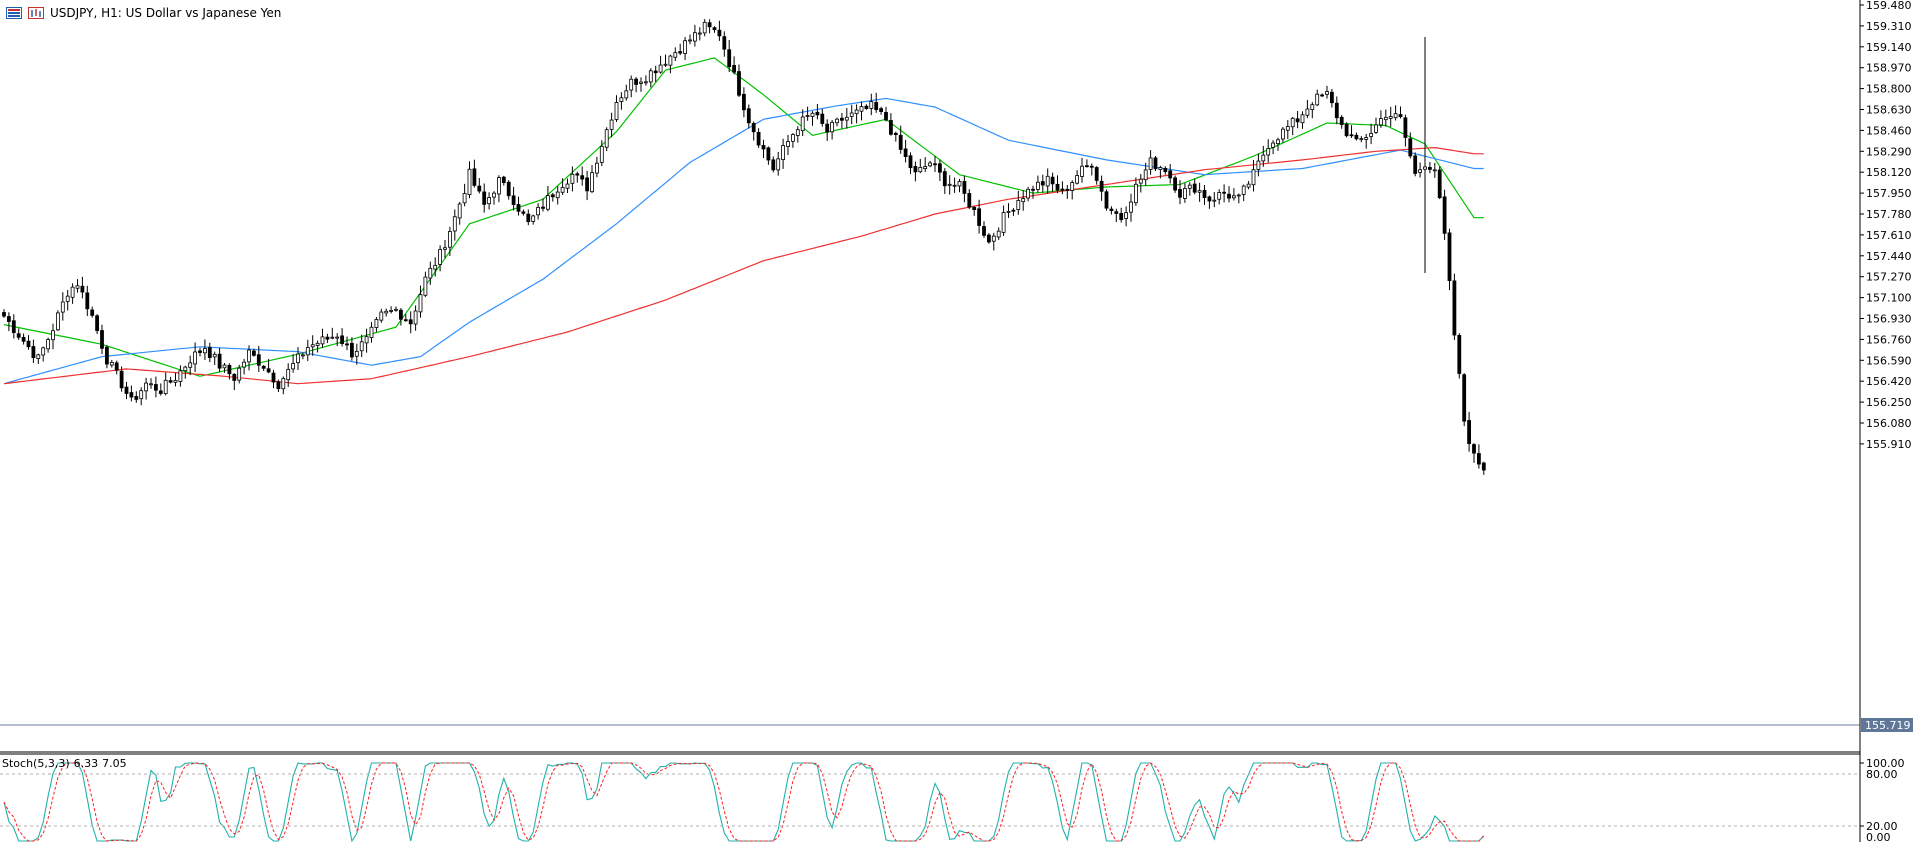  I want to click on stoch-main-value: 6.33, so click(86, 763).